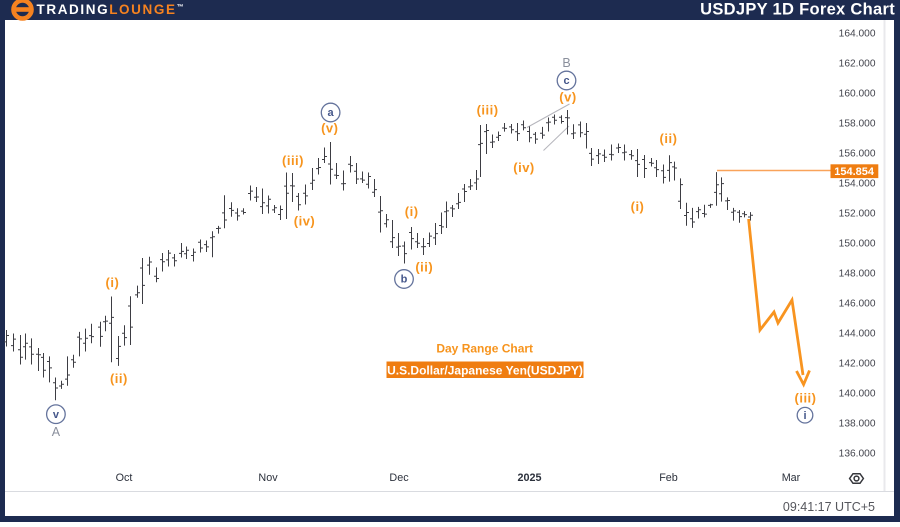 The image size is (900, 527). What do you see at coordinates (668, 478) in the screenshot?
I see `svg-text: Feb` at bounding box center [668, 478].